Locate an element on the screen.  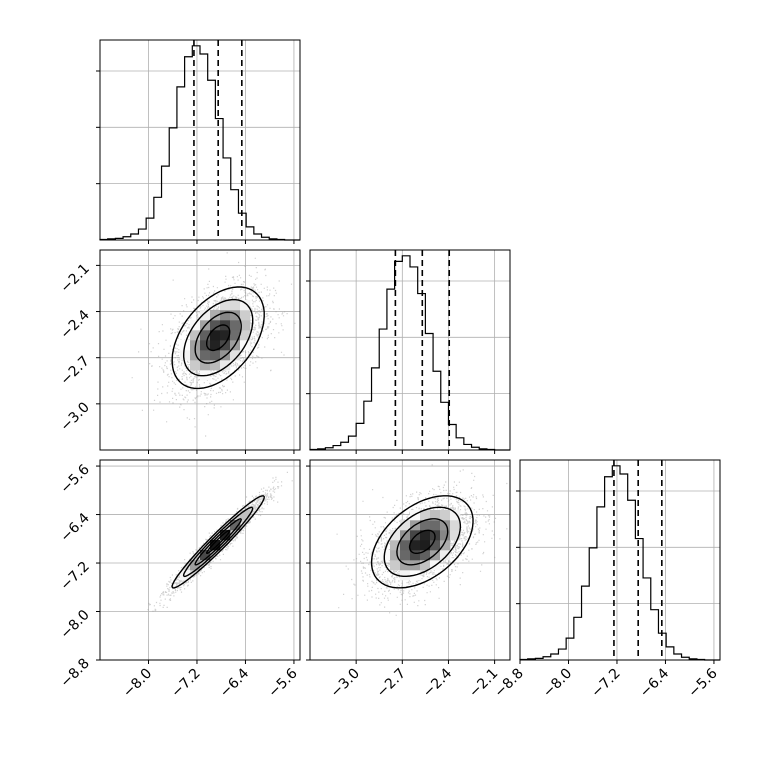
panel-density-2-1: −3.0 −2.7 −2.4 −2.1 is located at coordinates (408, 580).